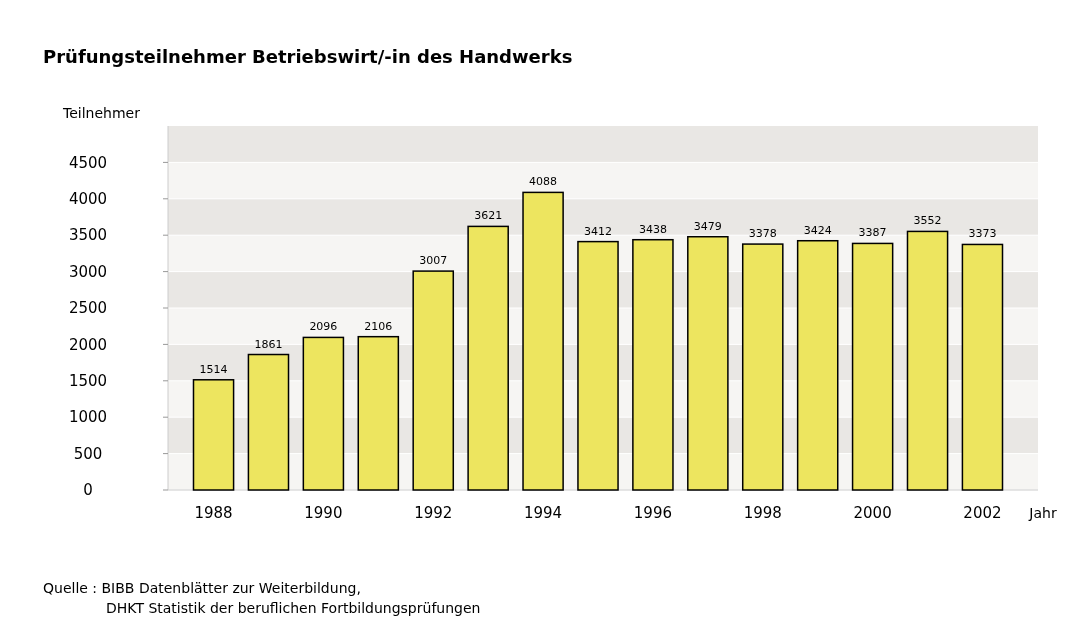  I want to click on x-tick-label: 1992, so click(433, 513).